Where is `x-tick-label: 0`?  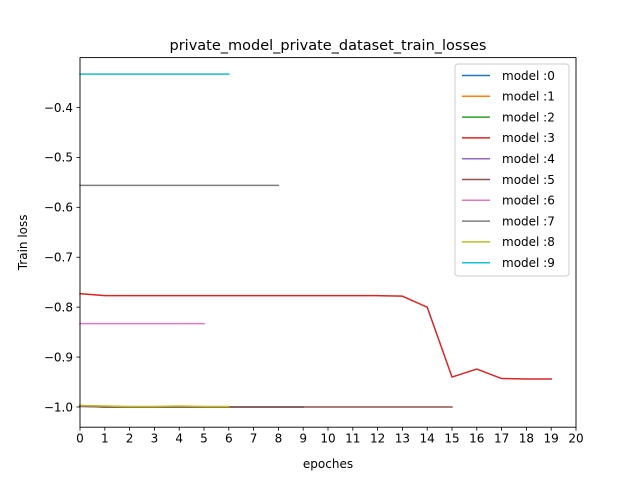 x-tick-label: 0 is located at coordinates (80, 439).